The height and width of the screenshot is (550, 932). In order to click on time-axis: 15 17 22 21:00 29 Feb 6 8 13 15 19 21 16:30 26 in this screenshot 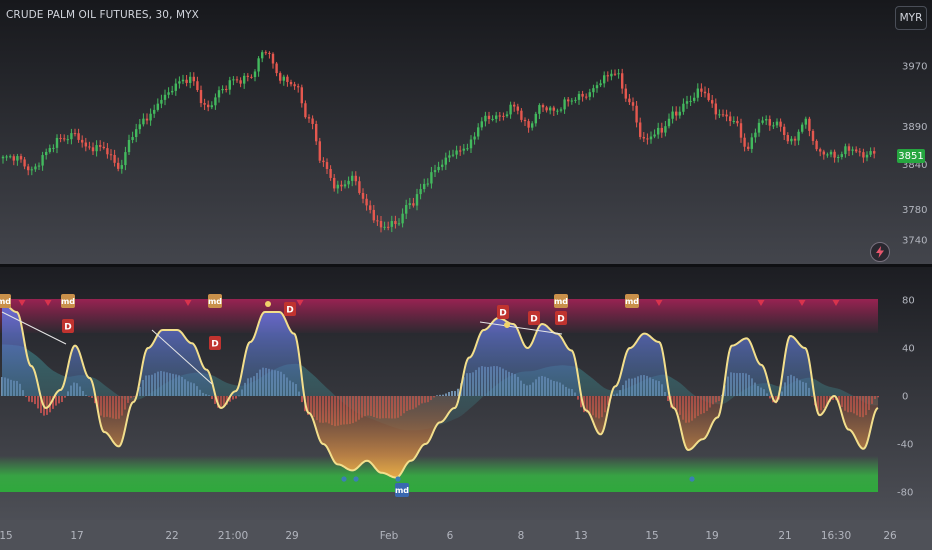, I will do `click(448, 536)`.